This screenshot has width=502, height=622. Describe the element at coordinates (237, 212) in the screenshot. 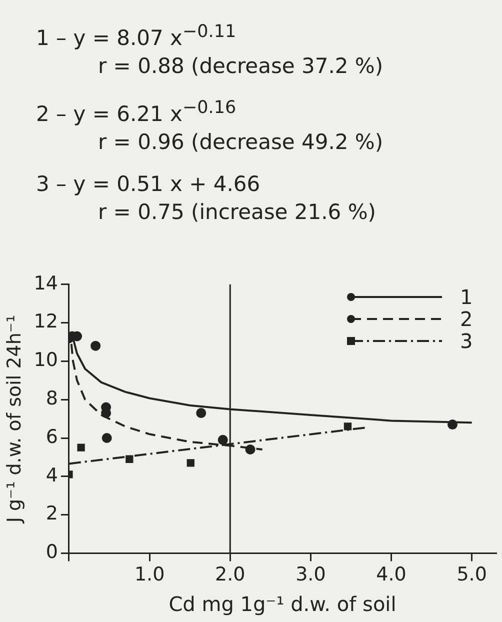

I see `text: r = 0.75 (increase 21.6 %)` at that location.